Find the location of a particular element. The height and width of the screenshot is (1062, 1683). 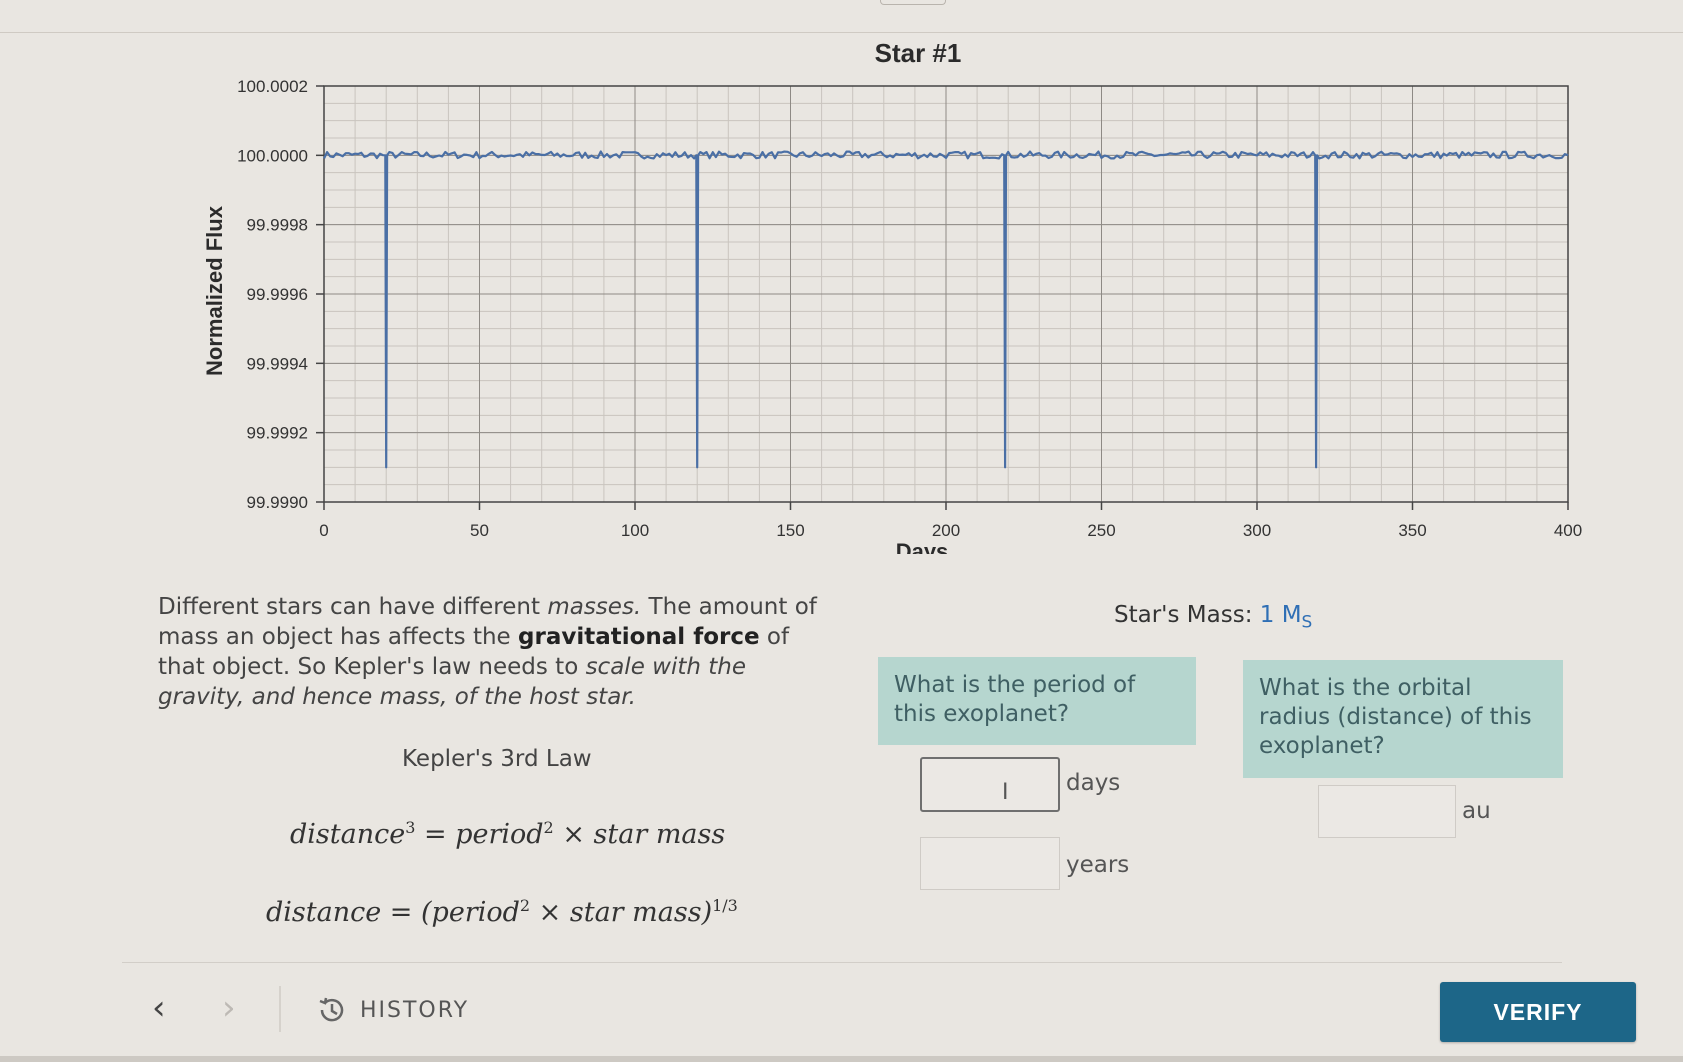

y-tick-label: 99.9998 is located at coordinates (277, 225).